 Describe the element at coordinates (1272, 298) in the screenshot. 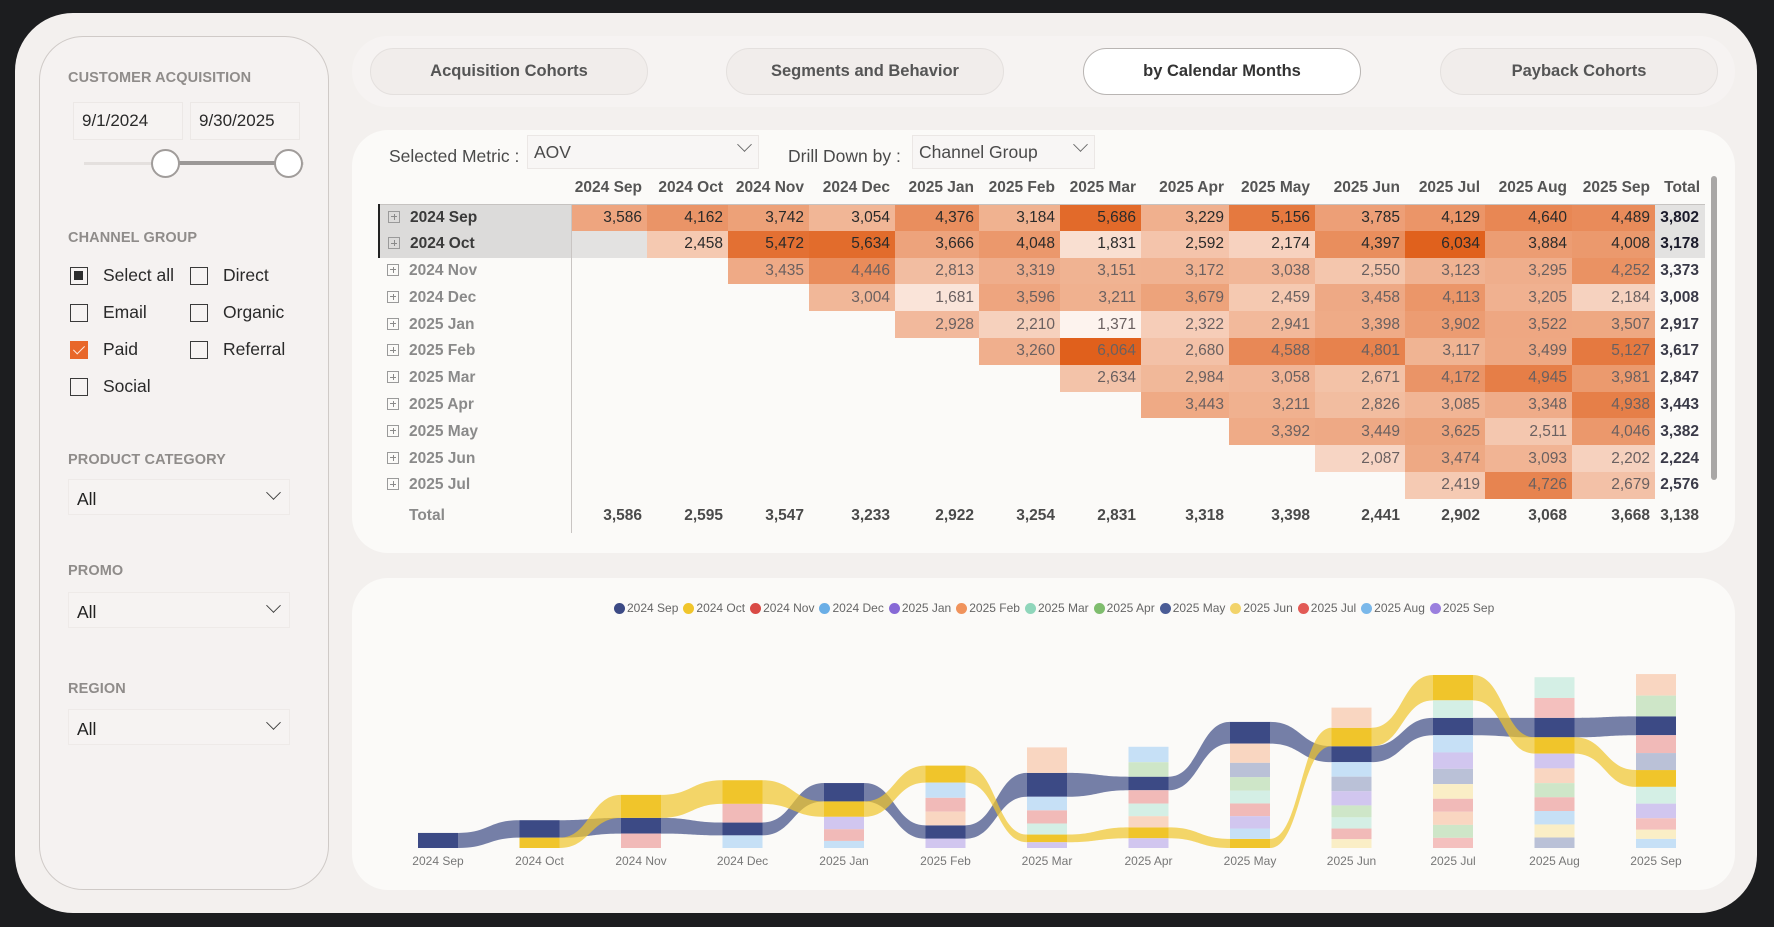

I see `matrix-cell: 2,459` at that location.